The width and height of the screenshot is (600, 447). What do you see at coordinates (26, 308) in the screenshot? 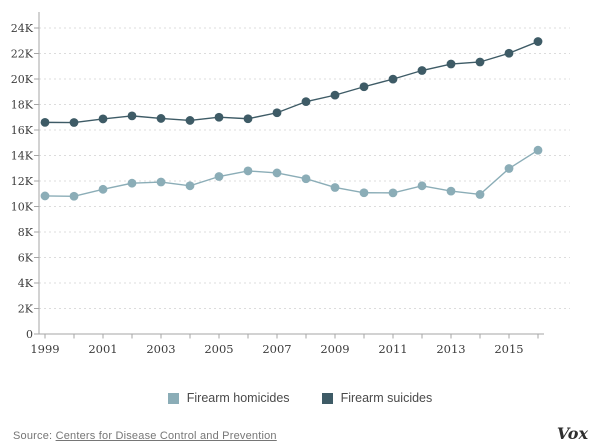
I see `y-tick-label: 2K` at bounding box center [26, 308].